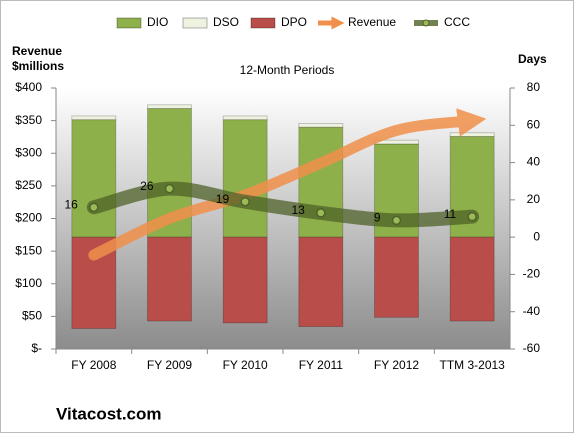  I want to click on legend-label: DPO, so click(294, 22).